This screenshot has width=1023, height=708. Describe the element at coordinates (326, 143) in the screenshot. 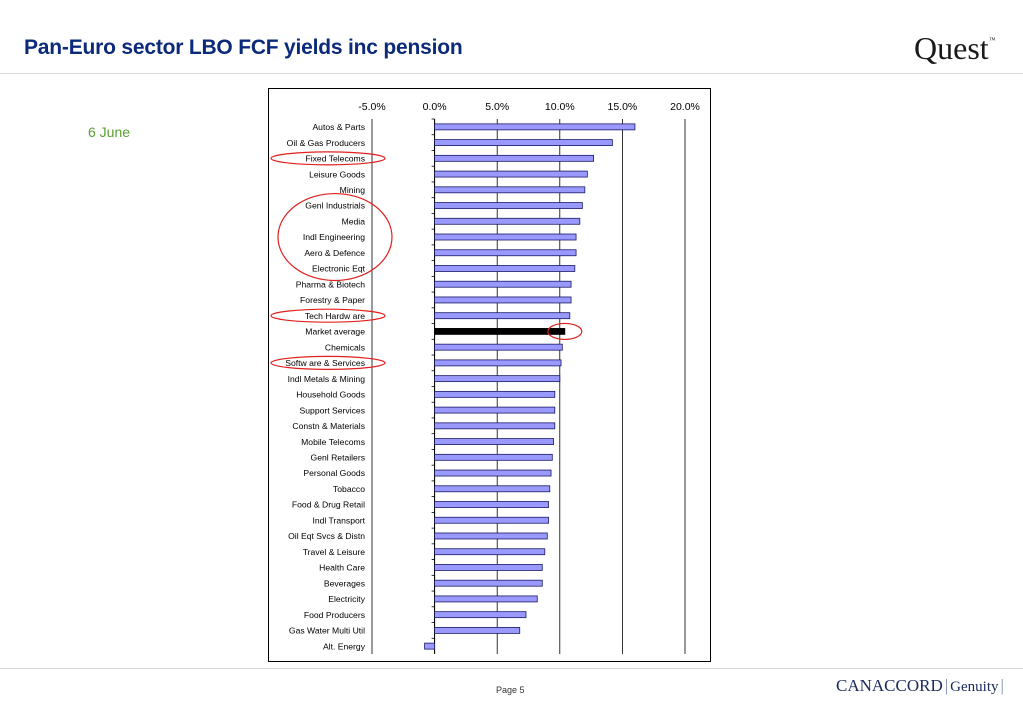

I see `category-label: Oil & Gas Producers` at that location.